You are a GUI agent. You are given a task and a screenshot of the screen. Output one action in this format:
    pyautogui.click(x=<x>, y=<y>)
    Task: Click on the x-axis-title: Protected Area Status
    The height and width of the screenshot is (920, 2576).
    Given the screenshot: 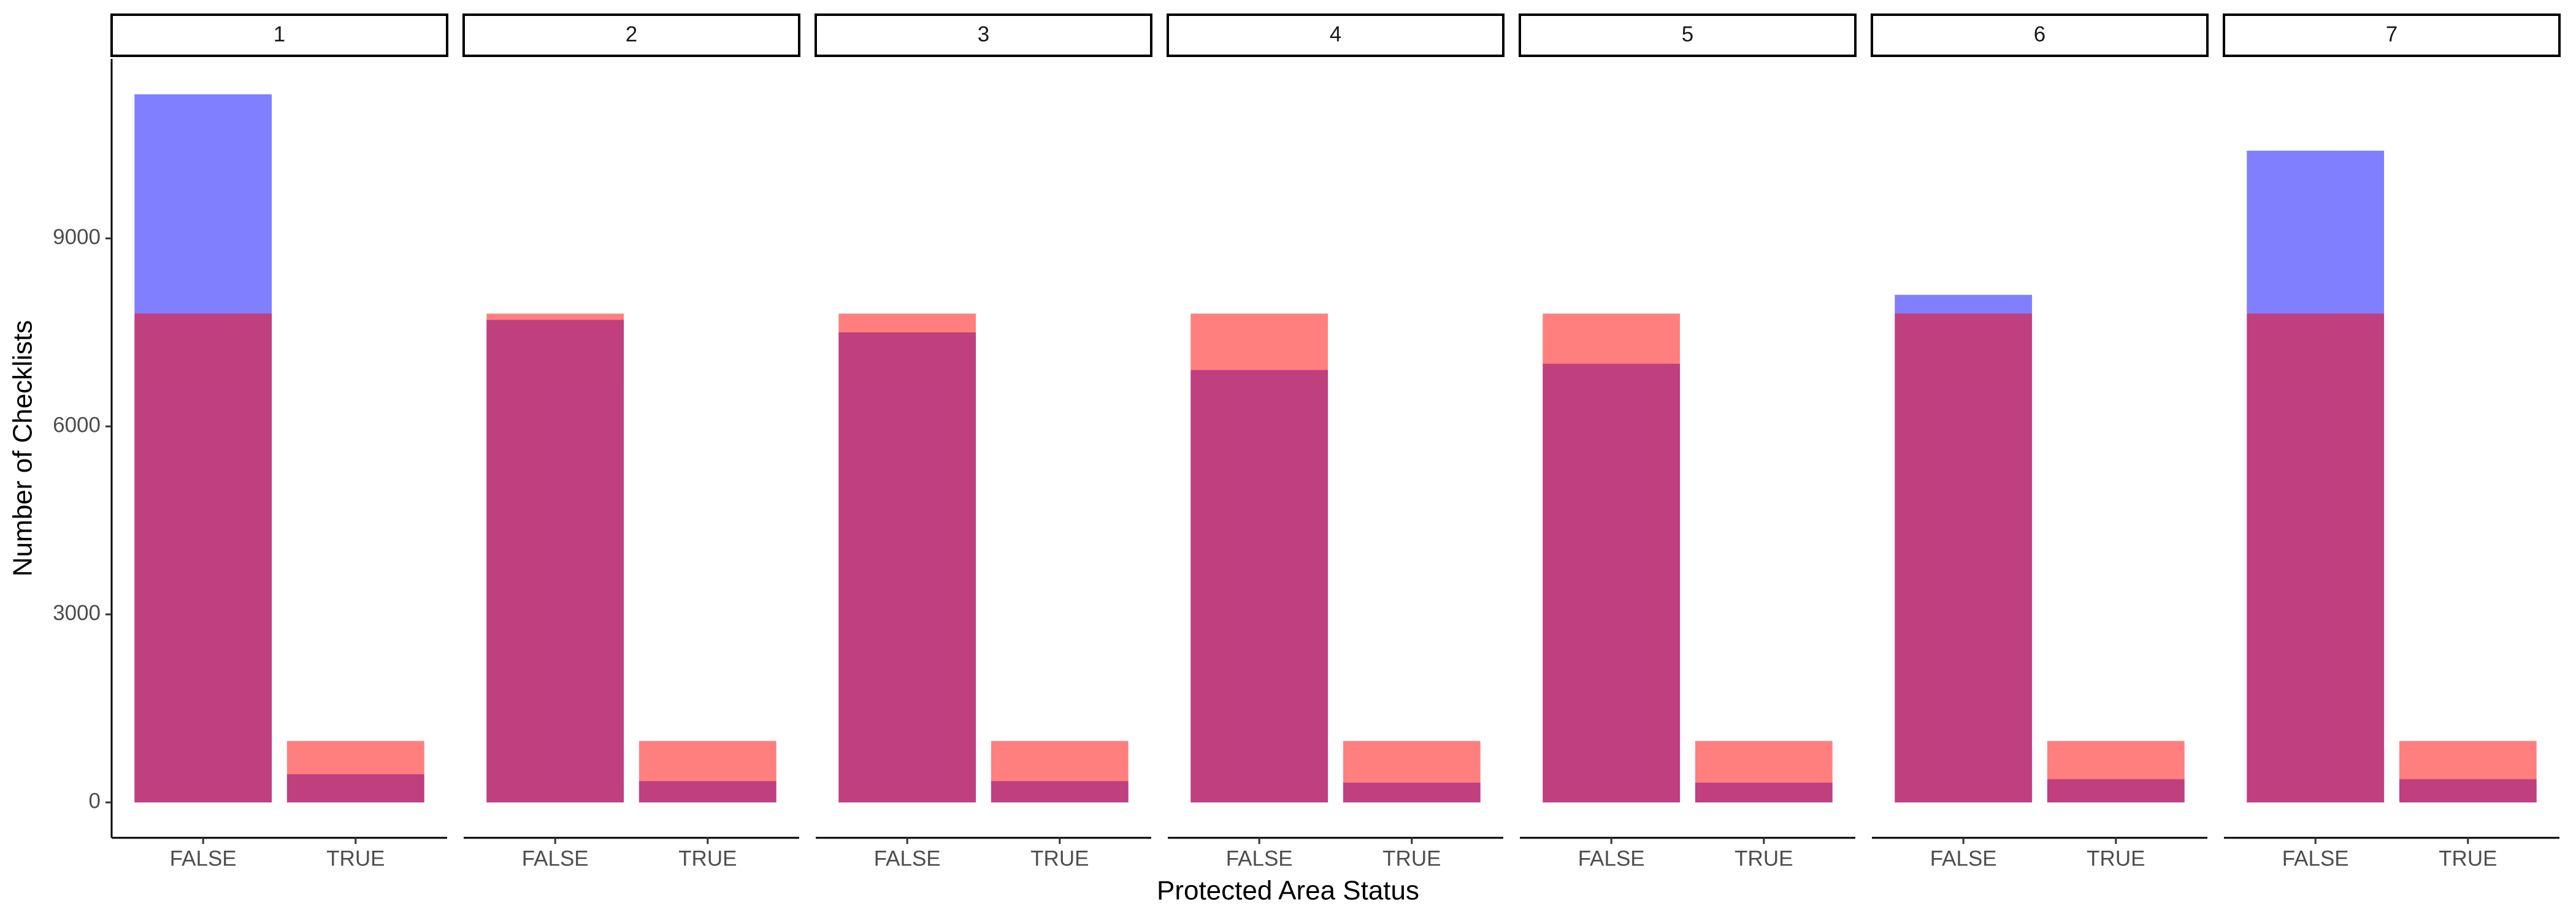 What is the action you would take?
    pyautogui.click(x=1288, y=891)
    